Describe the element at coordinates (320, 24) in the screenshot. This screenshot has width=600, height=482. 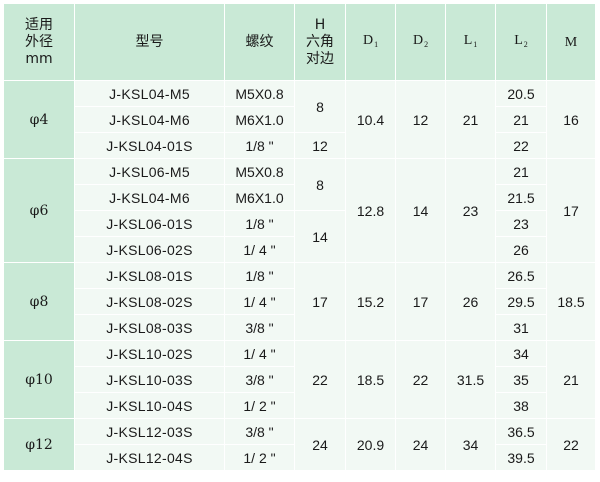
I see `header-hex-line1: H` at that location.